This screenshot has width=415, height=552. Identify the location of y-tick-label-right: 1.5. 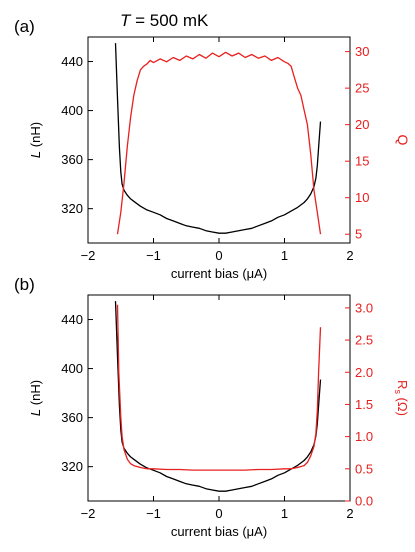
(364, 404).